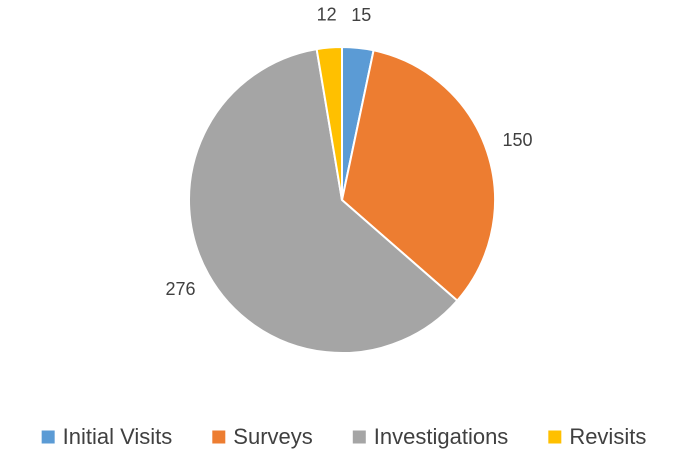 The image size is (688, 452). Describe the element at coordinates (118, 436) in the screenshot. I see `legend-label: Initial Visits` at that location.